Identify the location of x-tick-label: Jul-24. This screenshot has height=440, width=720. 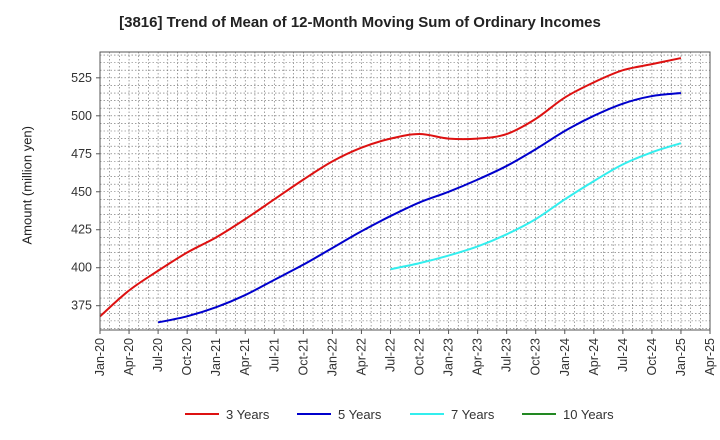
(623, 355).